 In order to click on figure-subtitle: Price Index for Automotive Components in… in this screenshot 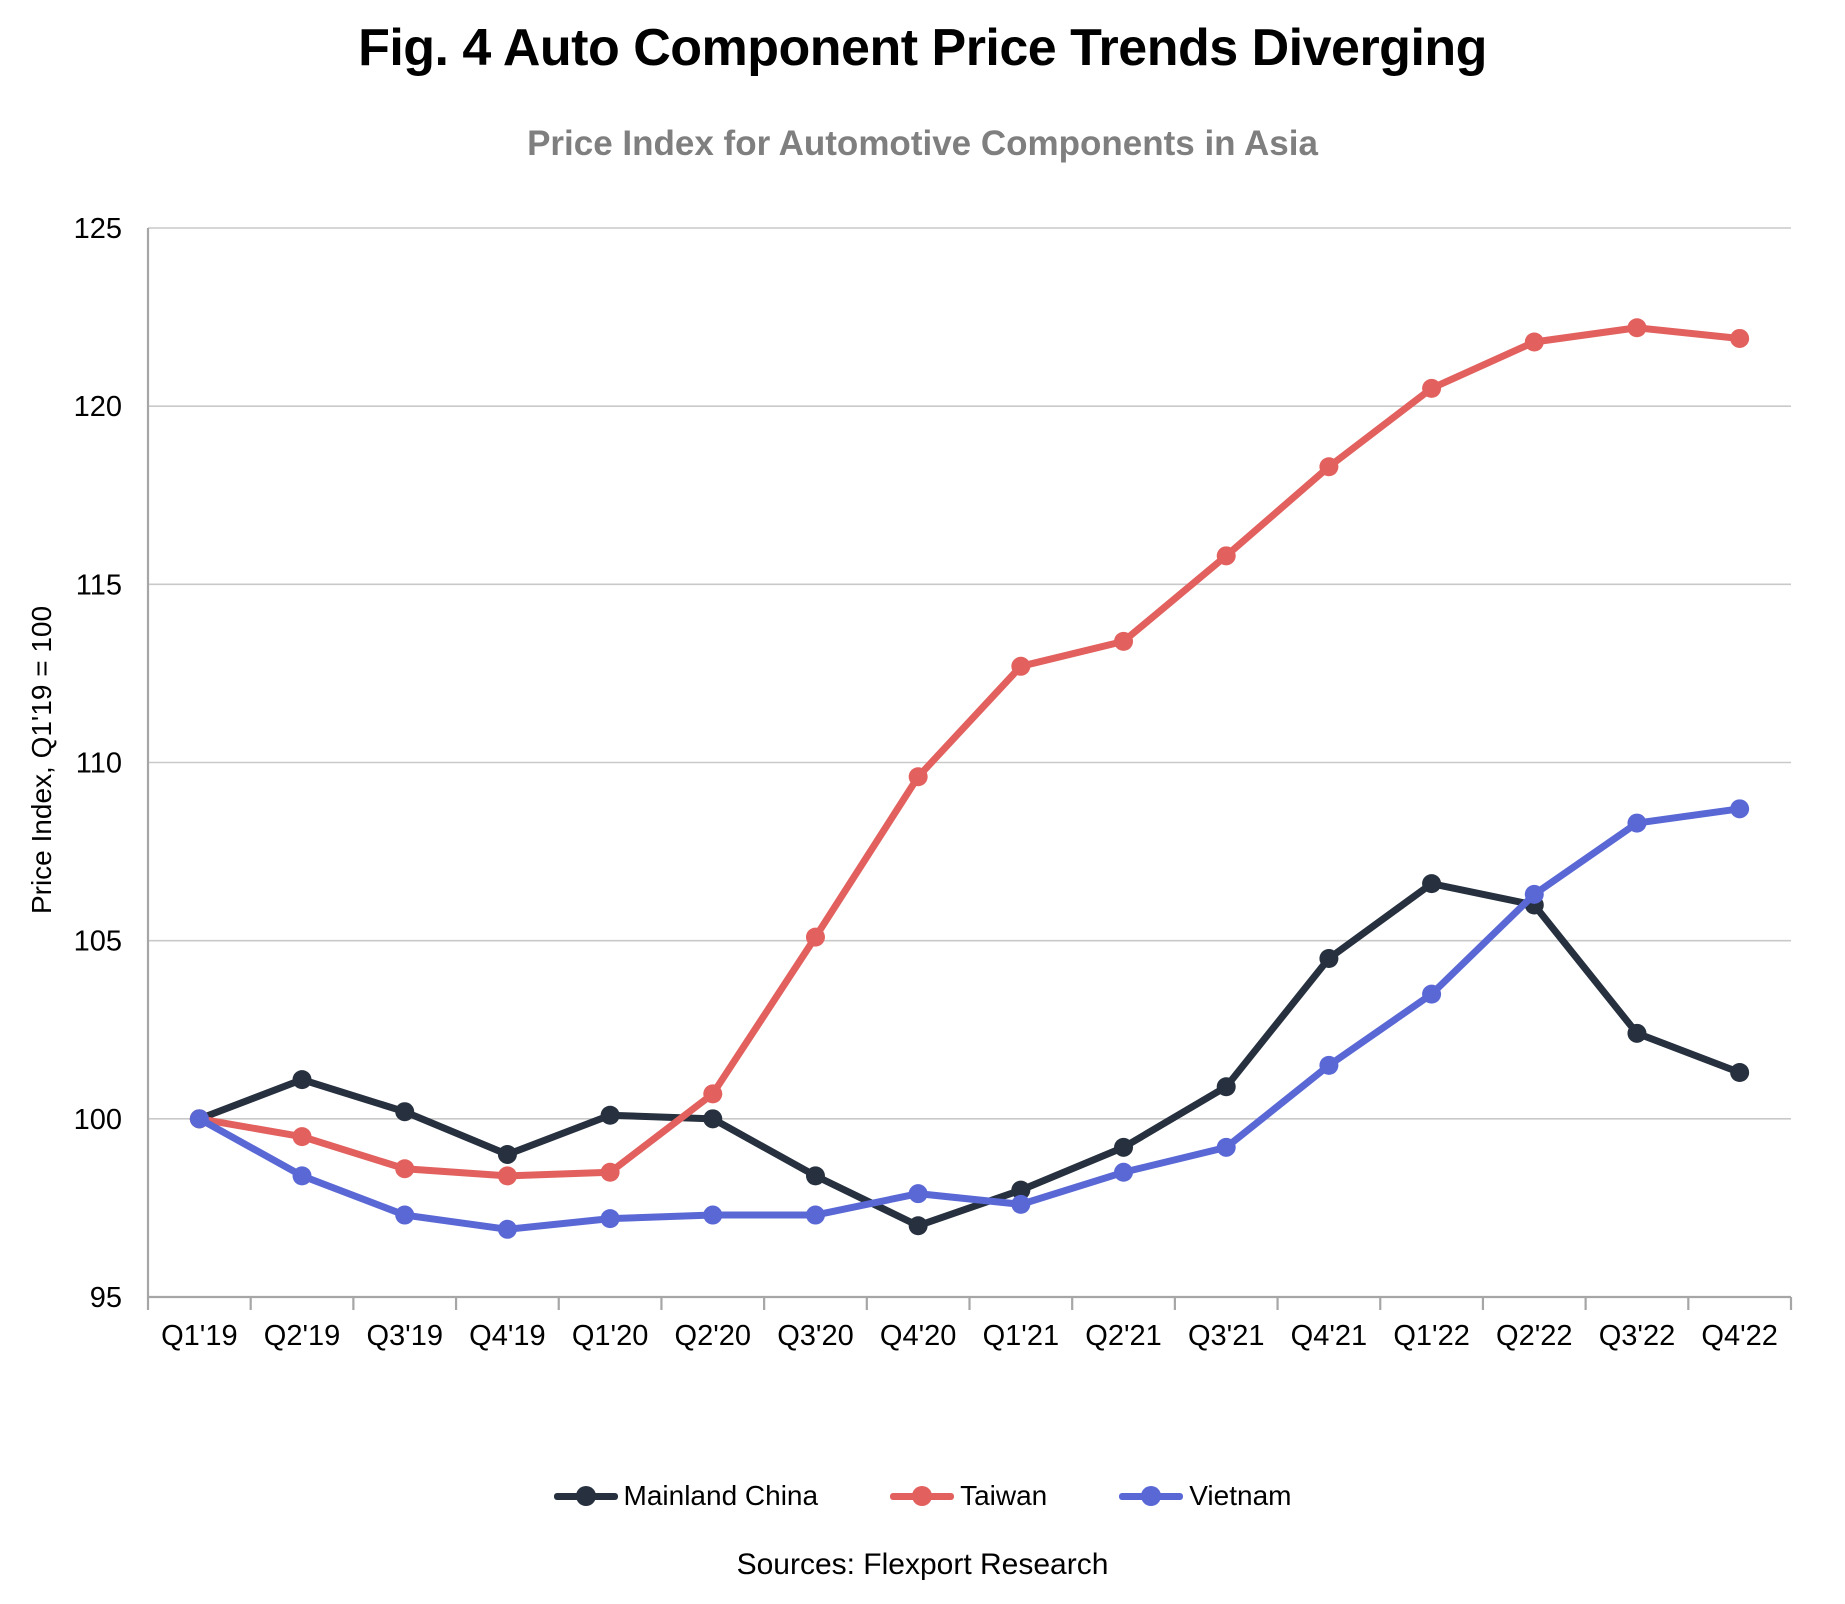, I will do `click(922, 143)`.